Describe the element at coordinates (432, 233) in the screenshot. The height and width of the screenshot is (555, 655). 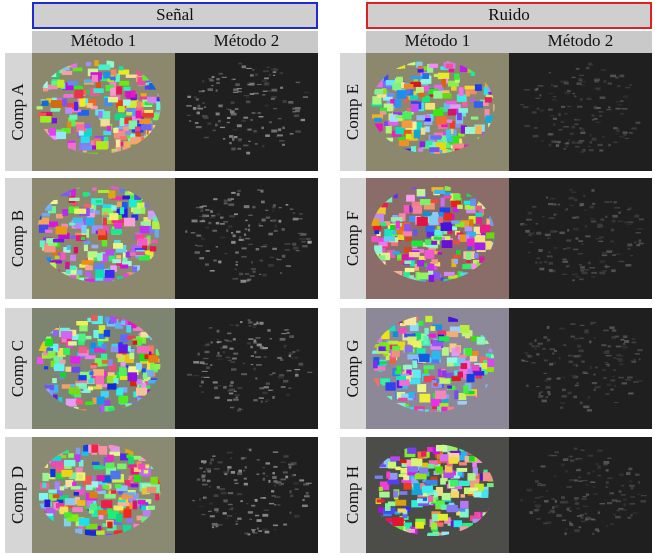
I see `brain-image` at that location.